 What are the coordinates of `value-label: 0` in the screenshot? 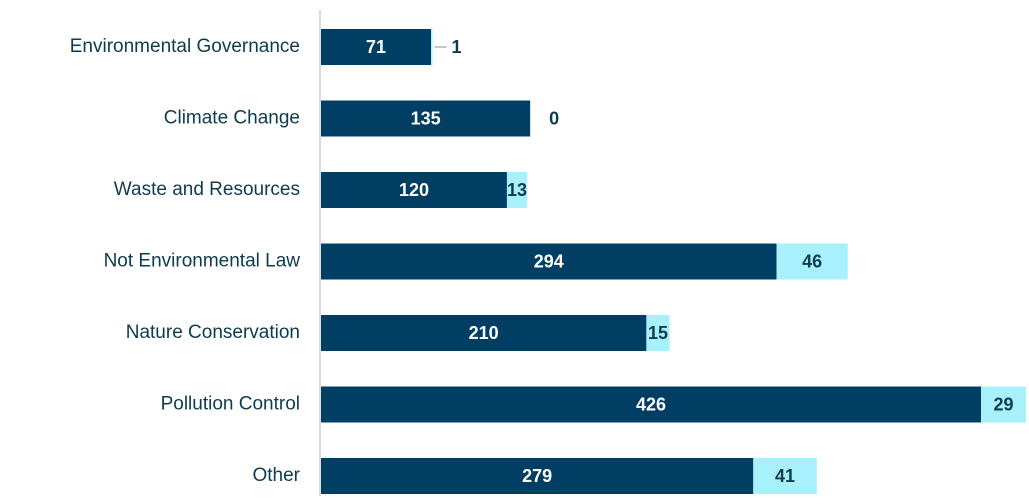 It's located at (554, 118).